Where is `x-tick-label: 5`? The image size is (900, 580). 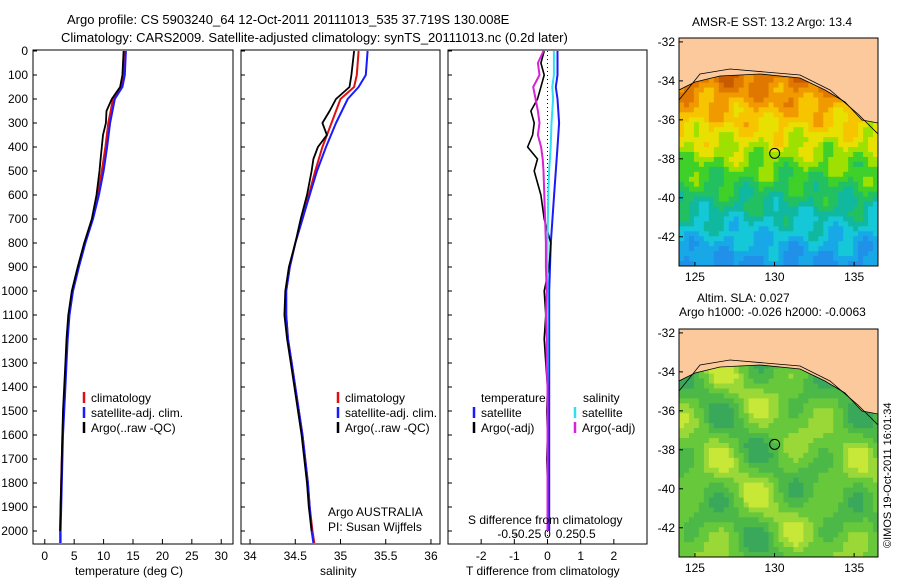
x-tick-label: 5 is located at coordinates (74, 556).